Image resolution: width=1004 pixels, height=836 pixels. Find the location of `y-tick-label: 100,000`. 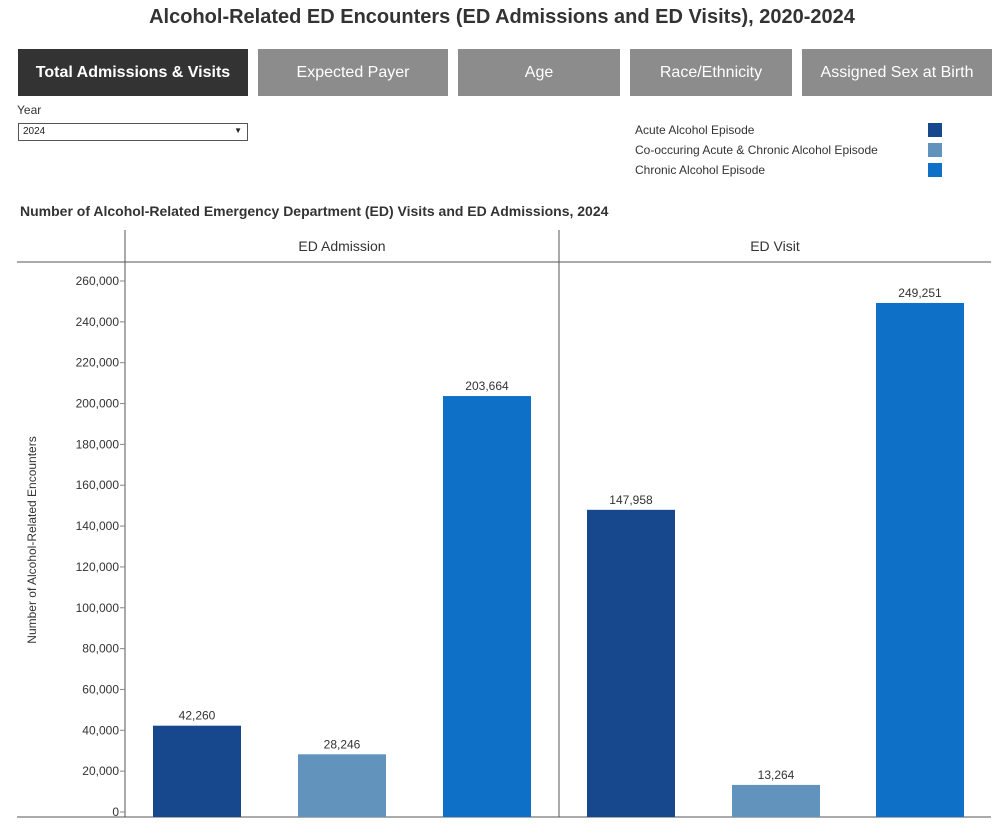

y-tick-label: 100,000 is located at coordinates (98, 608).